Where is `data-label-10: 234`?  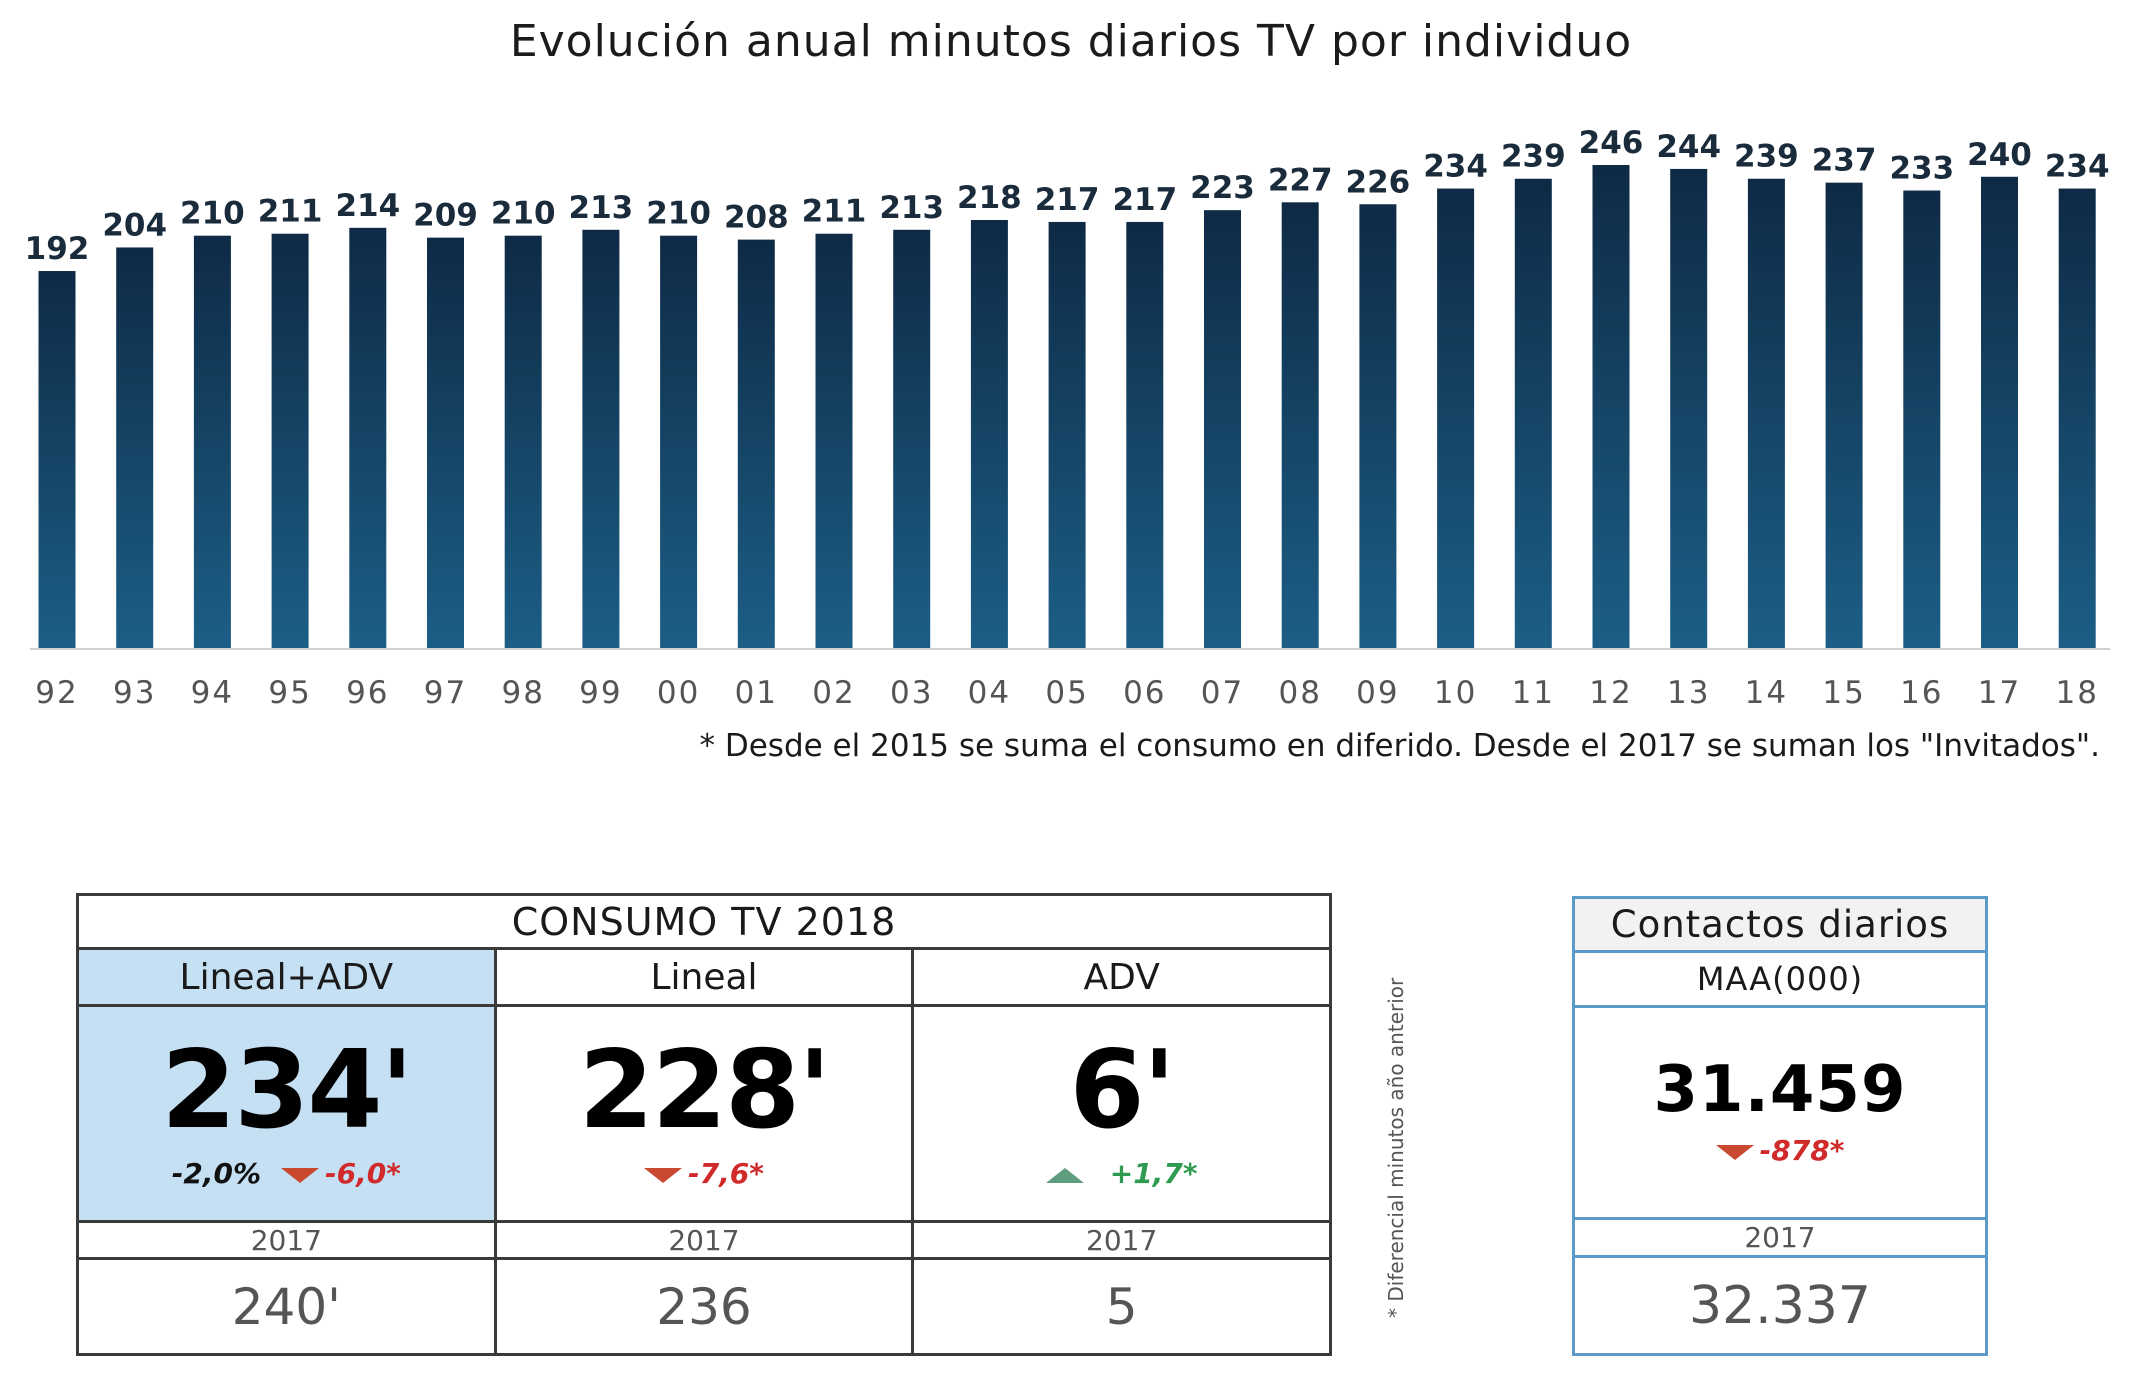 data-label-10: 234 is located at coordinates (1455, 167).